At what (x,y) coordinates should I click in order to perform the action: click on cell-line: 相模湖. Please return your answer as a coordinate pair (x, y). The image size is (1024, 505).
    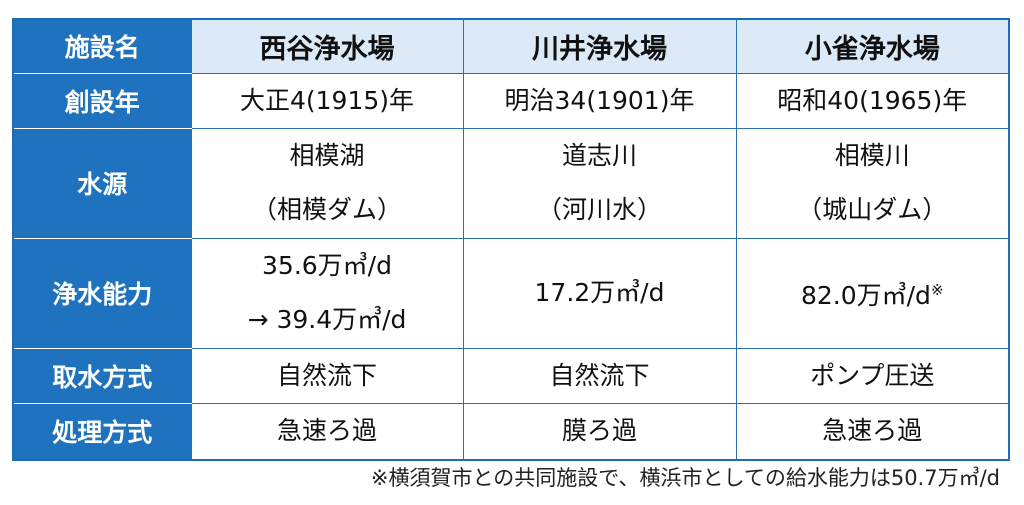
    Looking at the image, I should click on (327, 156).